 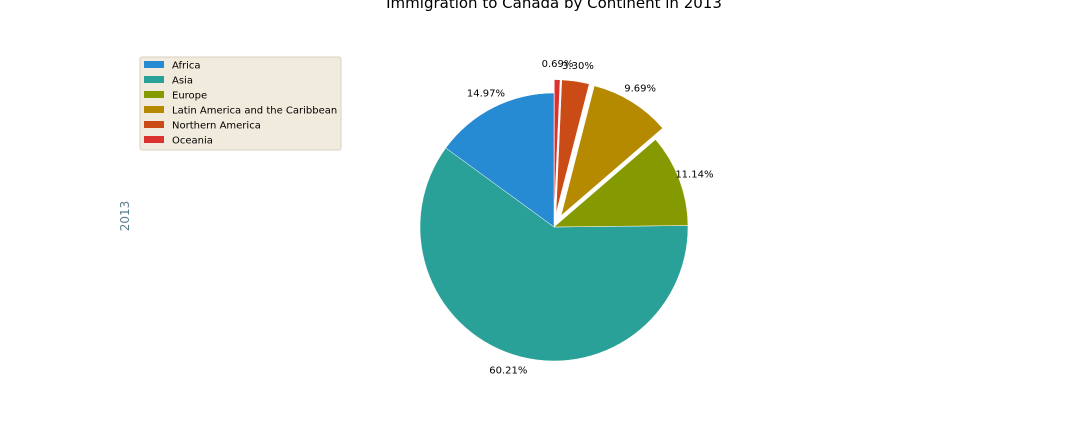 What do you see at coordinates (192, 141) in the screenshot?
I see `legend-label-oceania: Oceania` at bounding box center [192, 141].